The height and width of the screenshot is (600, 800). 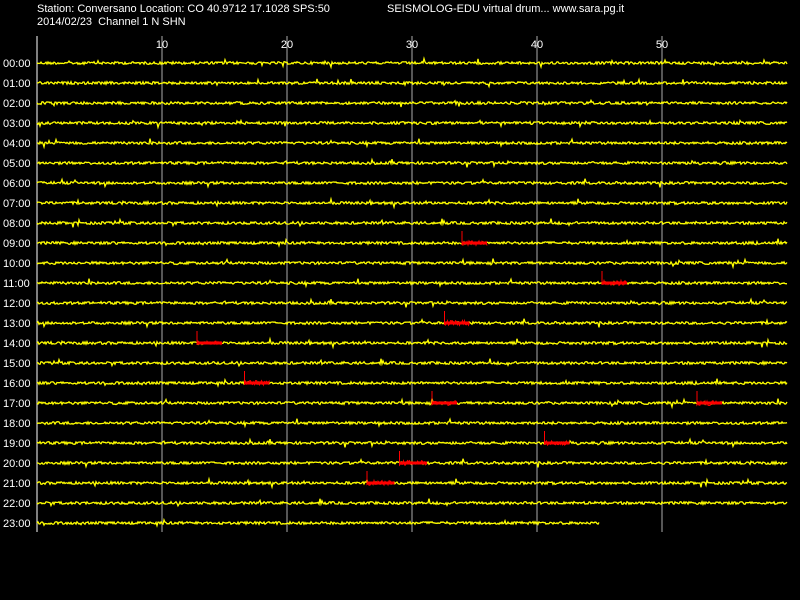 What do you see at coordinates (17, 184) in the screenshot?
I see `hour-label: 06:00` at bounding box center [17, 184].